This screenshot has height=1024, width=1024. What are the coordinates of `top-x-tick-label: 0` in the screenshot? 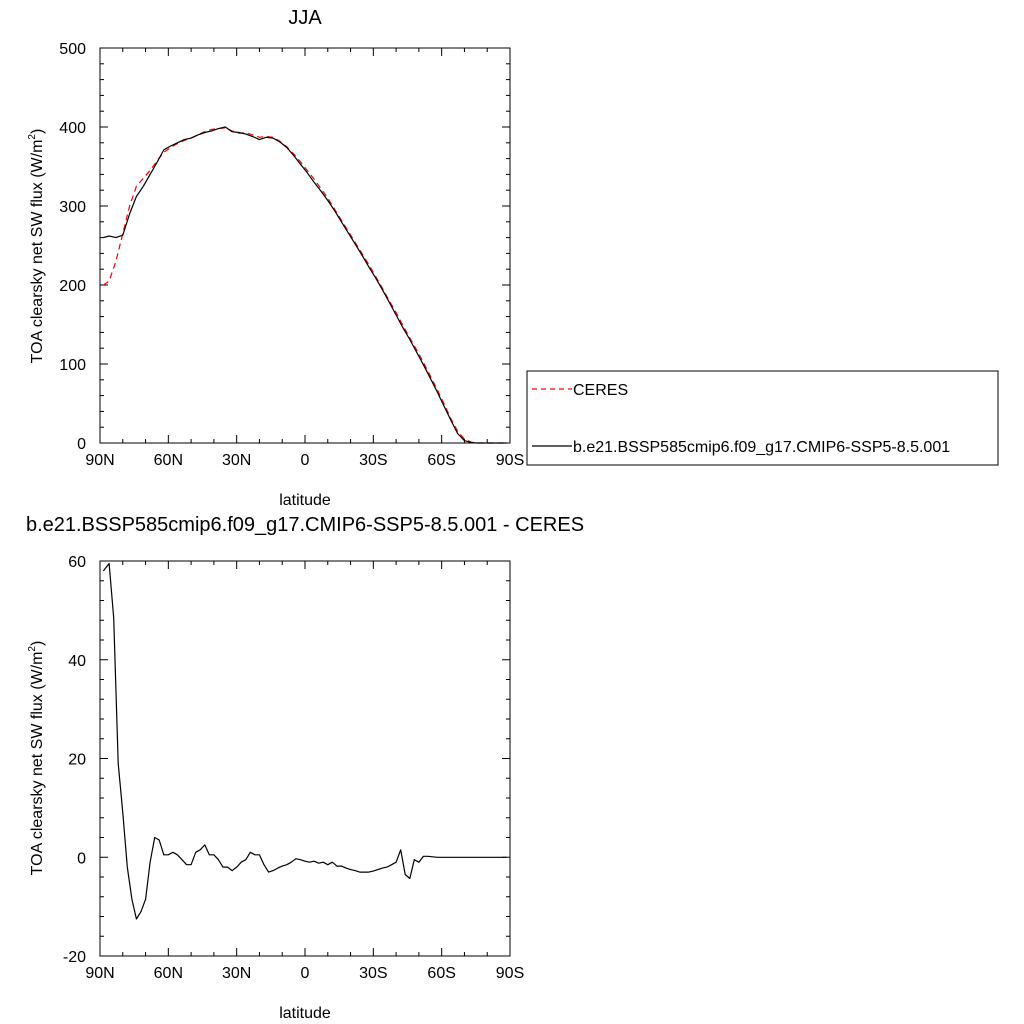 It's located at (305, 460).